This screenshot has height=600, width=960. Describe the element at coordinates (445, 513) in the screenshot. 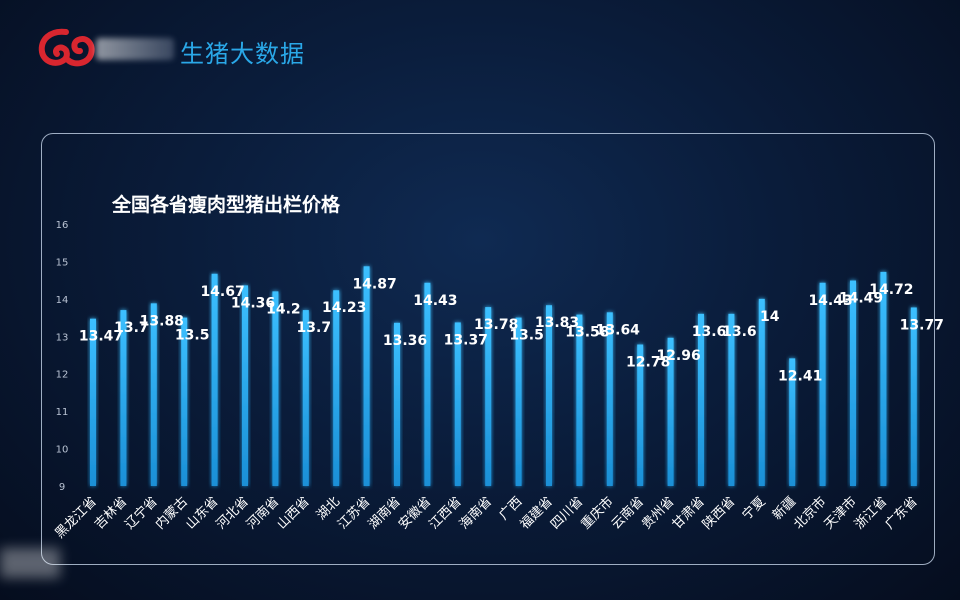

I see `x-tick-label: 江西省` at that location.